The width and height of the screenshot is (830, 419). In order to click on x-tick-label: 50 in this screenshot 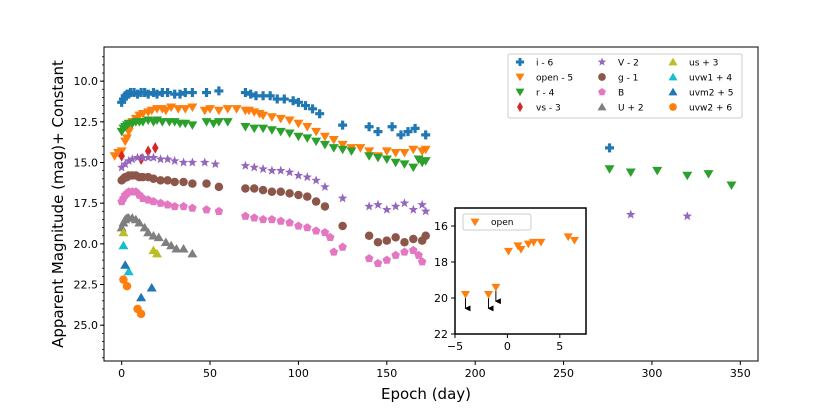, I will do `click(210, 373)`.